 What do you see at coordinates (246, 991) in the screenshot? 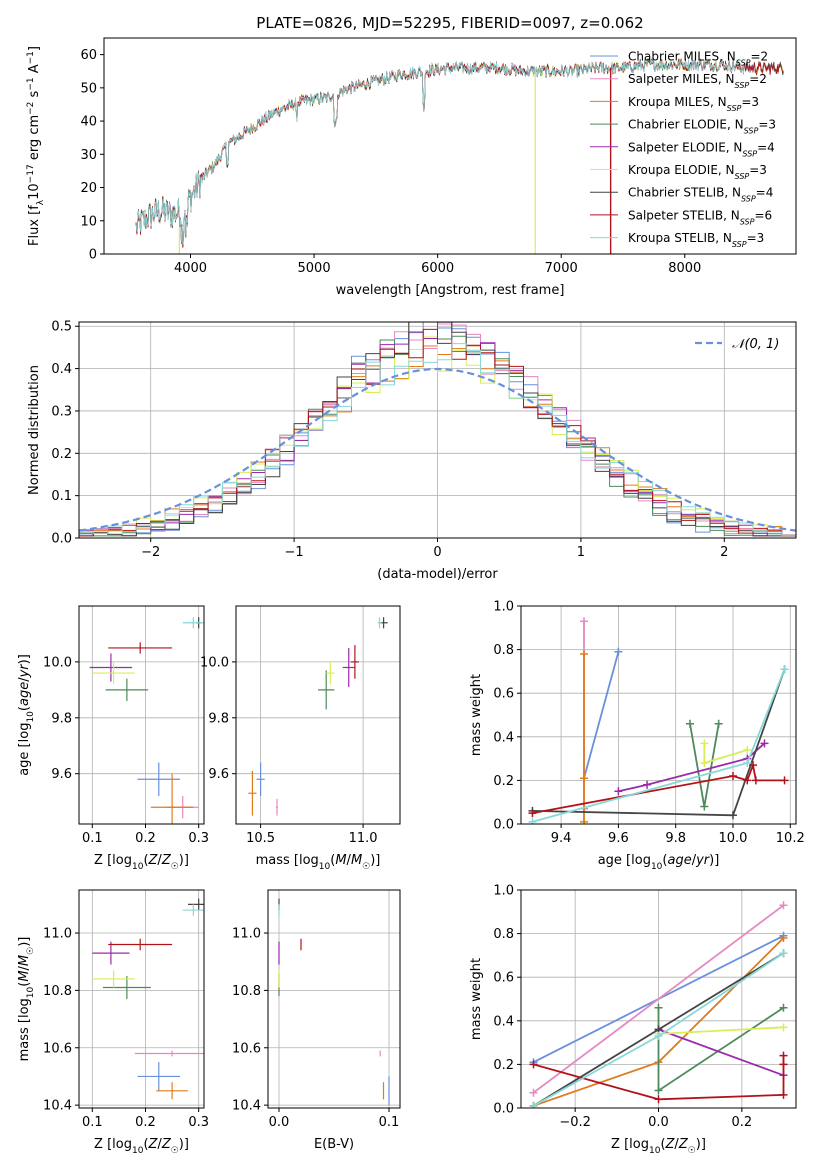
I see `y-tick-label: 10.8` at bounding box center [246, 991].